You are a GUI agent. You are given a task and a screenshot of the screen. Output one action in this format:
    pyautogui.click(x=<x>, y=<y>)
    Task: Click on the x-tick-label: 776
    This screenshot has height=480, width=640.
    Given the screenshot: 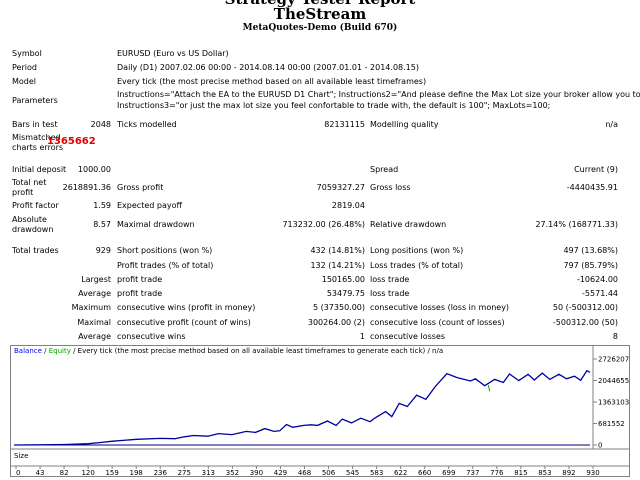 What is the action you would take?
    pyautogui.click(x=497, y=473)
    